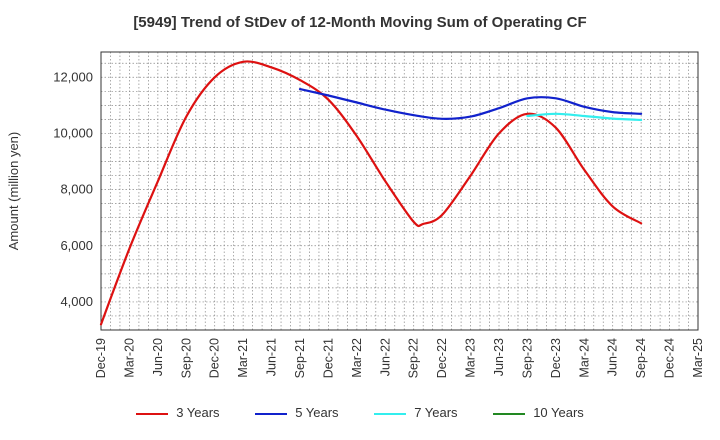 This screenshot has height=440, width=720. What do you see at coordinates (328, 358) in the screenshot?
I see `x-tick-label: Dec-21` at bounding box center [328, 358].